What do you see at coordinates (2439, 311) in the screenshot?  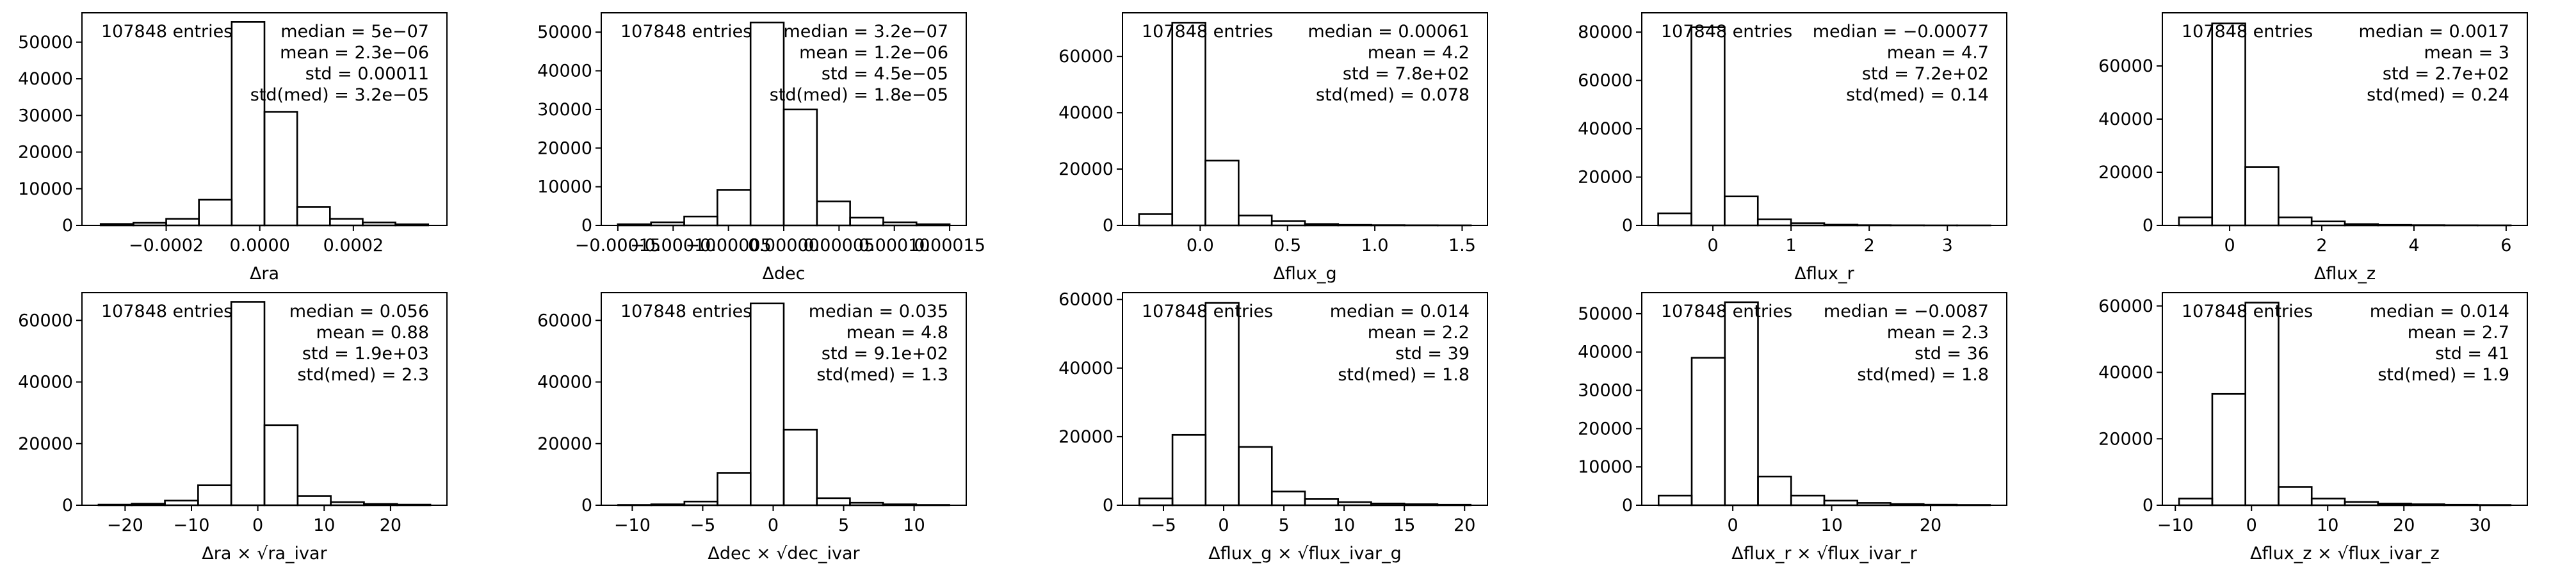 I see `stats-annotation: median = 0.014` at bounding box center [2439, 311].